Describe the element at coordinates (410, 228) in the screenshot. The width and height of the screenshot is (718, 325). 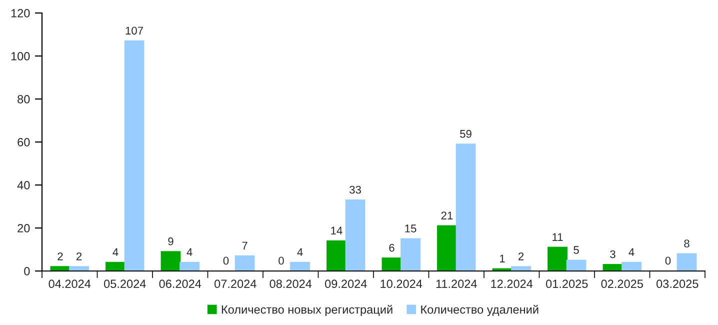
I see `data-label: 15` at that location.